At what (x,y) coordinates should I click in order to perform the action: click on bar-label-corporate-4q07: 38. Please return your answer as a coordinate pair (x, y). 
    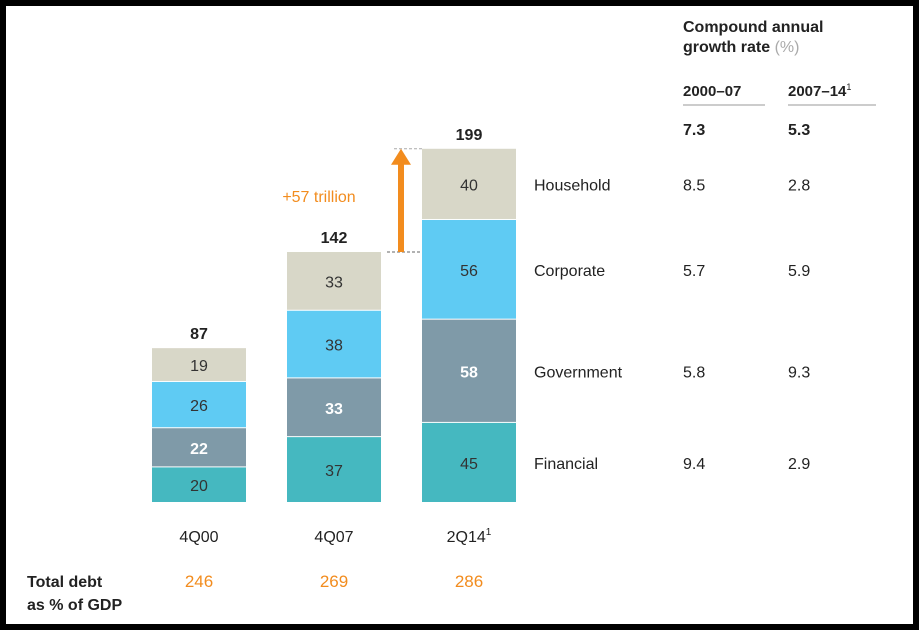
    Looking at the image, I should click on (334, 346).